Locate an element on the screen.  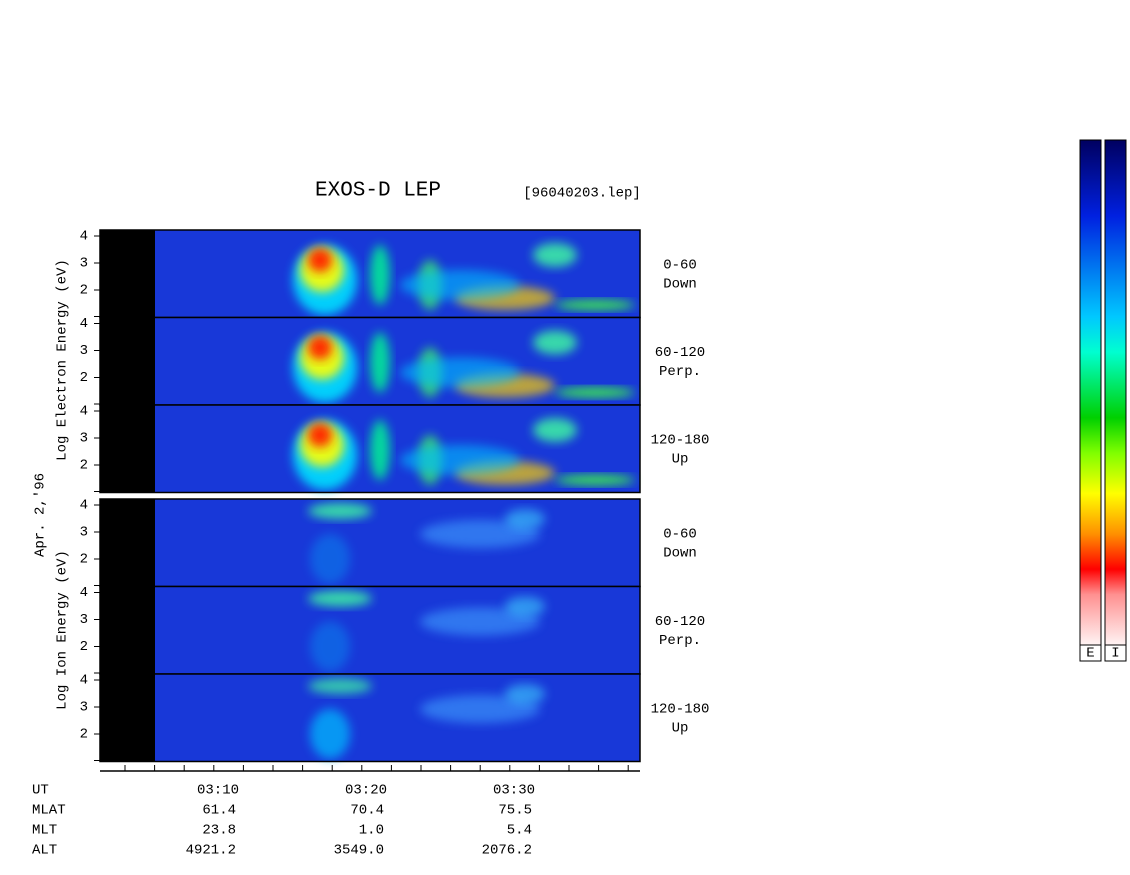
row-value: 4921.2 is located at coordinates (211, 851).